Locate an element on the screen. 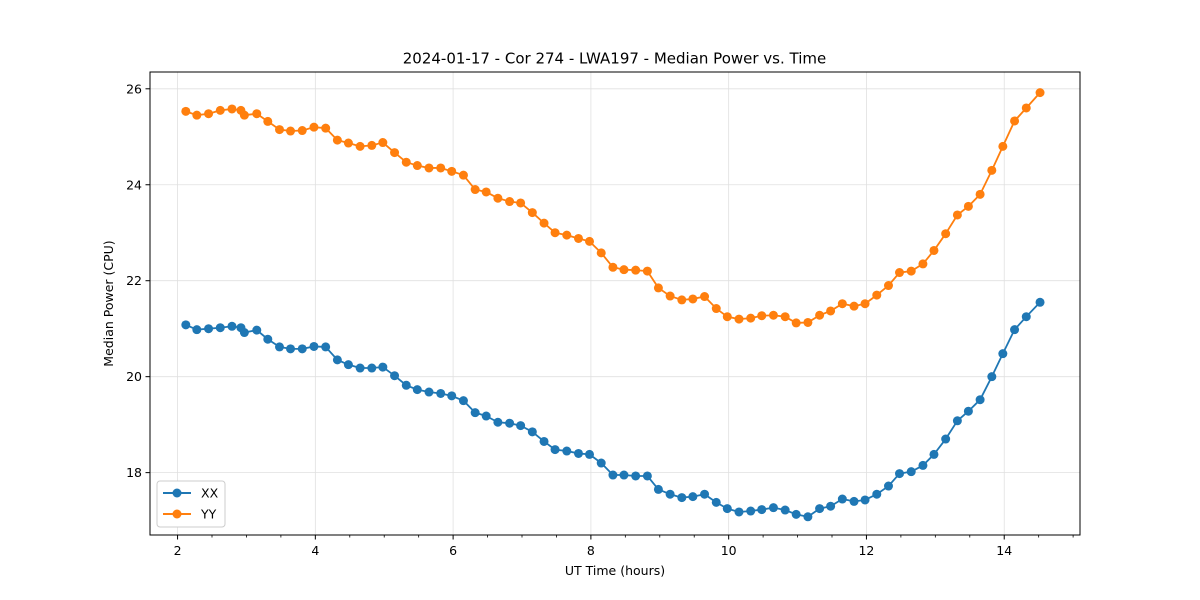 The width and height of the screenshot is (1200, 600). y-axis-label: Median Power (CPU) is located at coordinates (108, 303).